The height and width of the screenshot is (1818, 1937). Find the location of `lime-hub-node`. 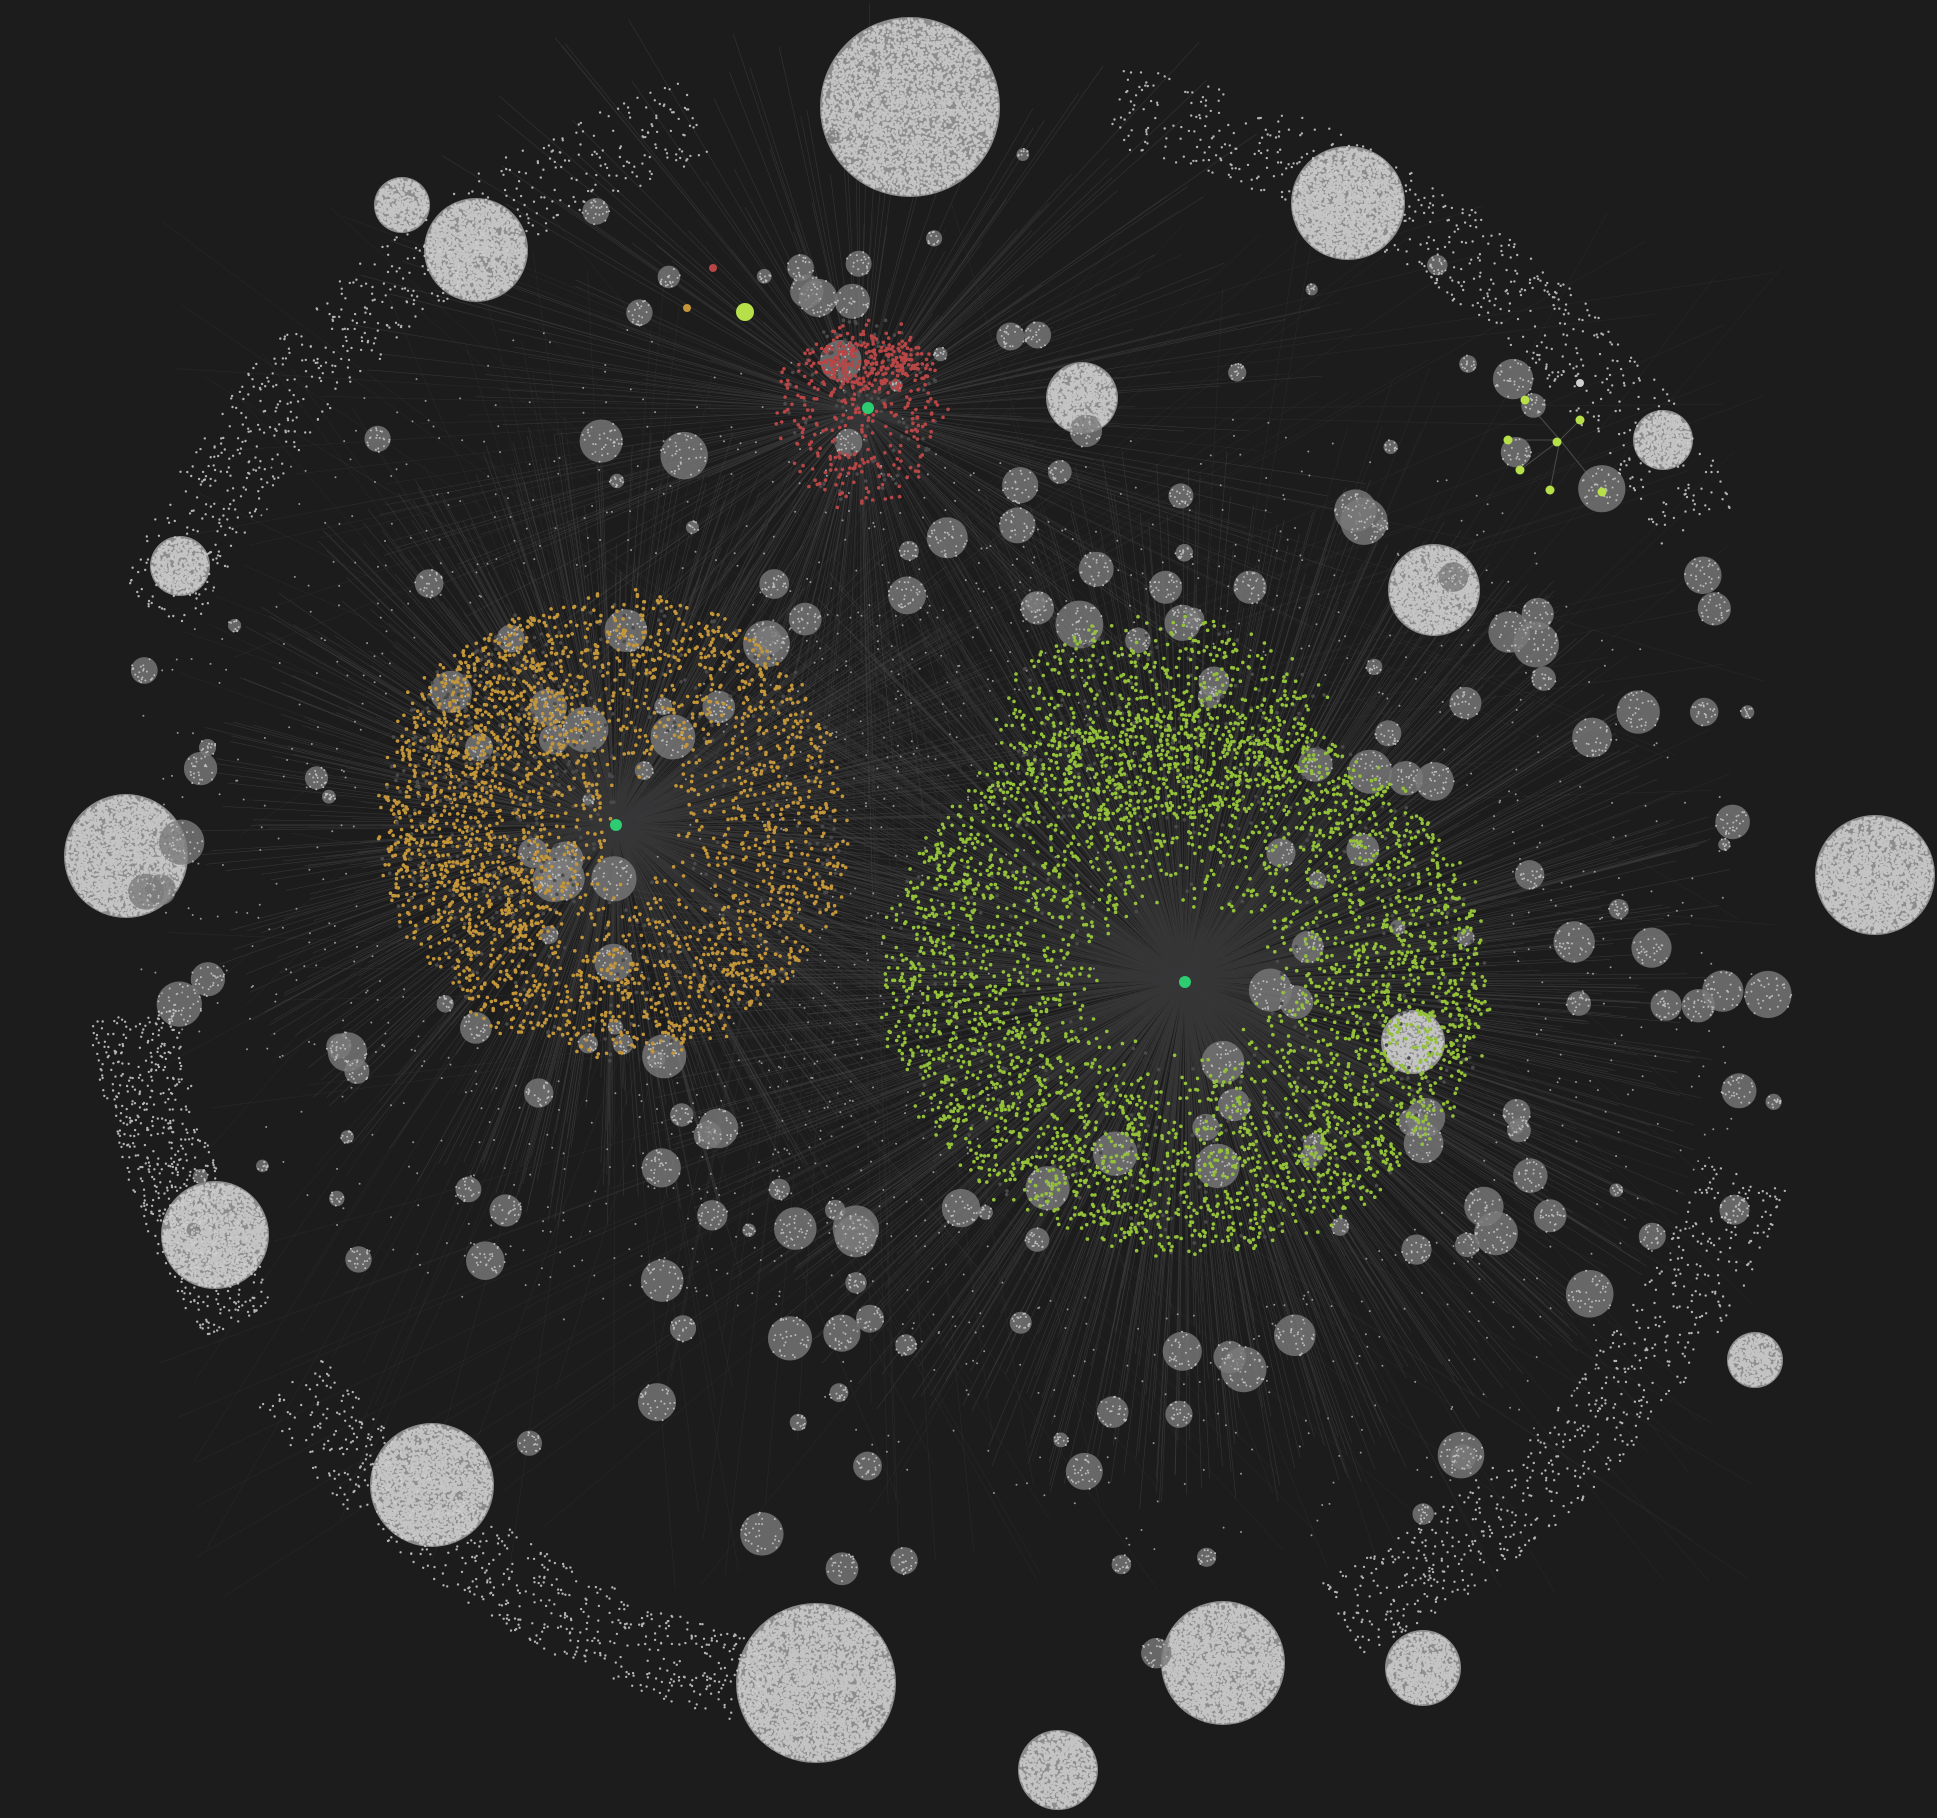

lime-hub-node is located at coordinates (1580, 383).